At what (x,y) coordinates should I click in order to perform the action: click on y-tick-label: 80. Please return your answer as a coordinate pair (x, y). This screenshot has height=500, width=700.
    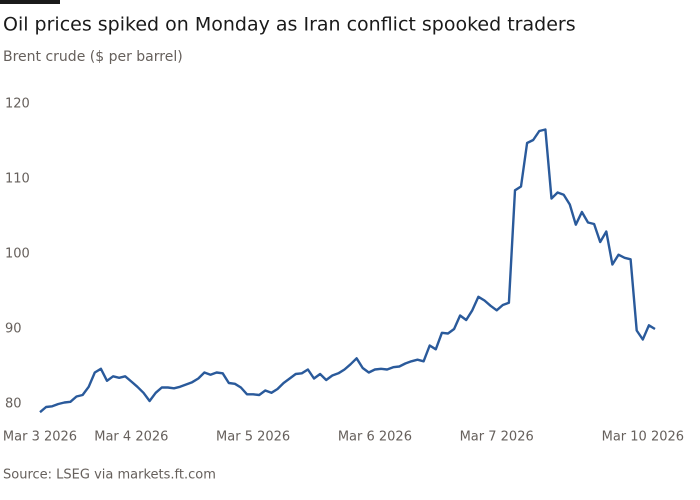
    Looking at the image, I should click on (13, 404).